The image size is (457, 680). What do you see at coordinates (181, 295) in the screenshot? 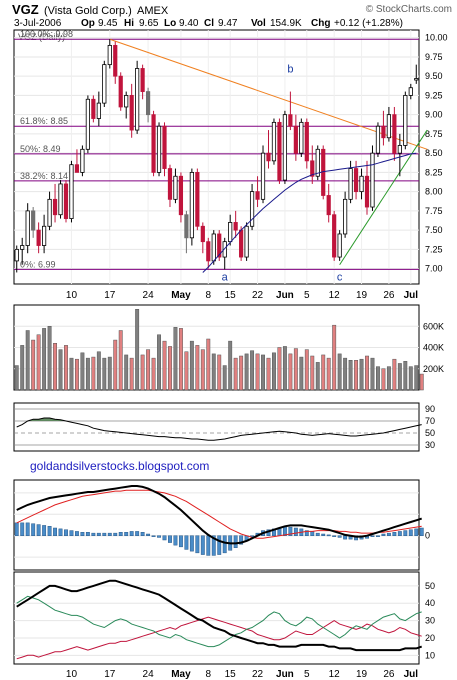
I see `x-tick-label: May` at bounding box center [181, 295].